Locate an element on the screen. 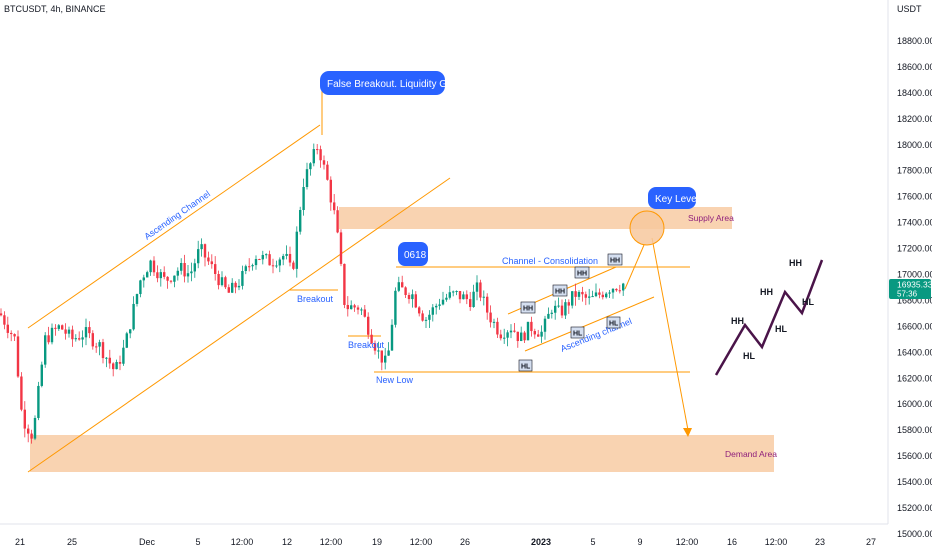 The image size is (932, 550). structure-tag-5-label: HL is located at coordinates (526, 367).